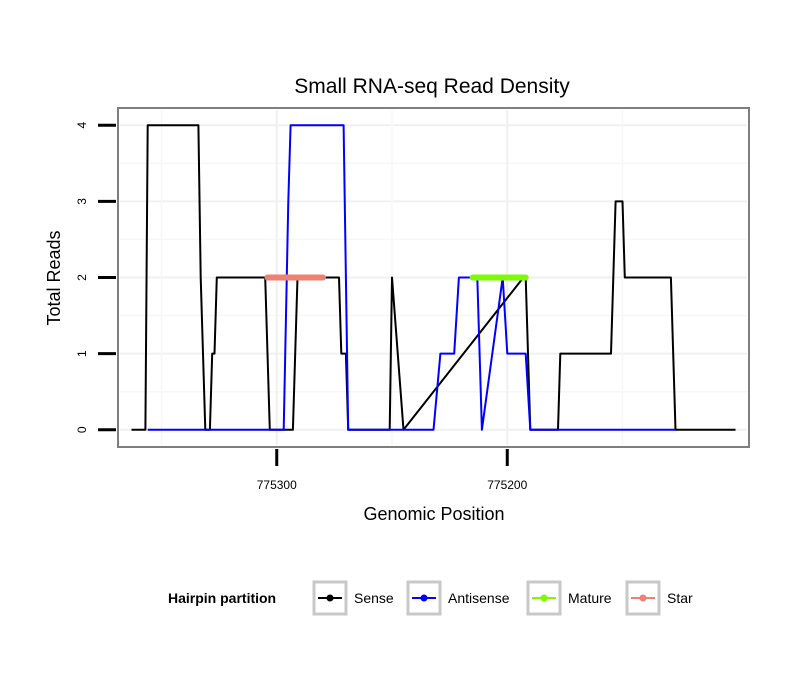 The width and height of the screenshot is (810, 690). Describe the element at coordinates (433, 514) in the screenshot. I see `x-axis-title: Genomic Position` at that location.